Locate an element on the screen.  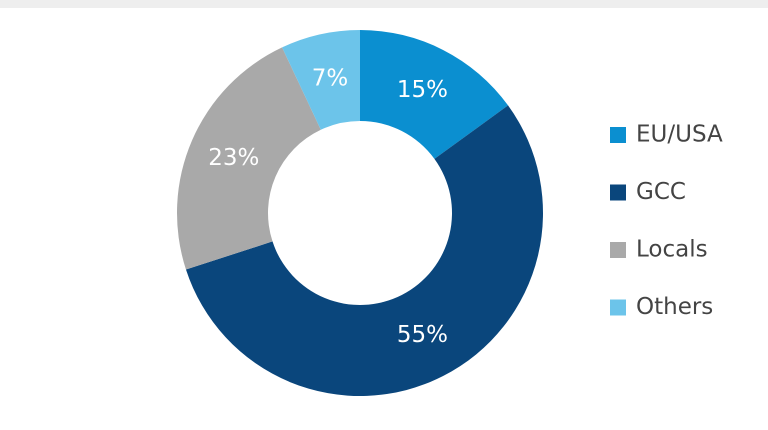
slice-label: 15% is located at coordinates (422, 90).